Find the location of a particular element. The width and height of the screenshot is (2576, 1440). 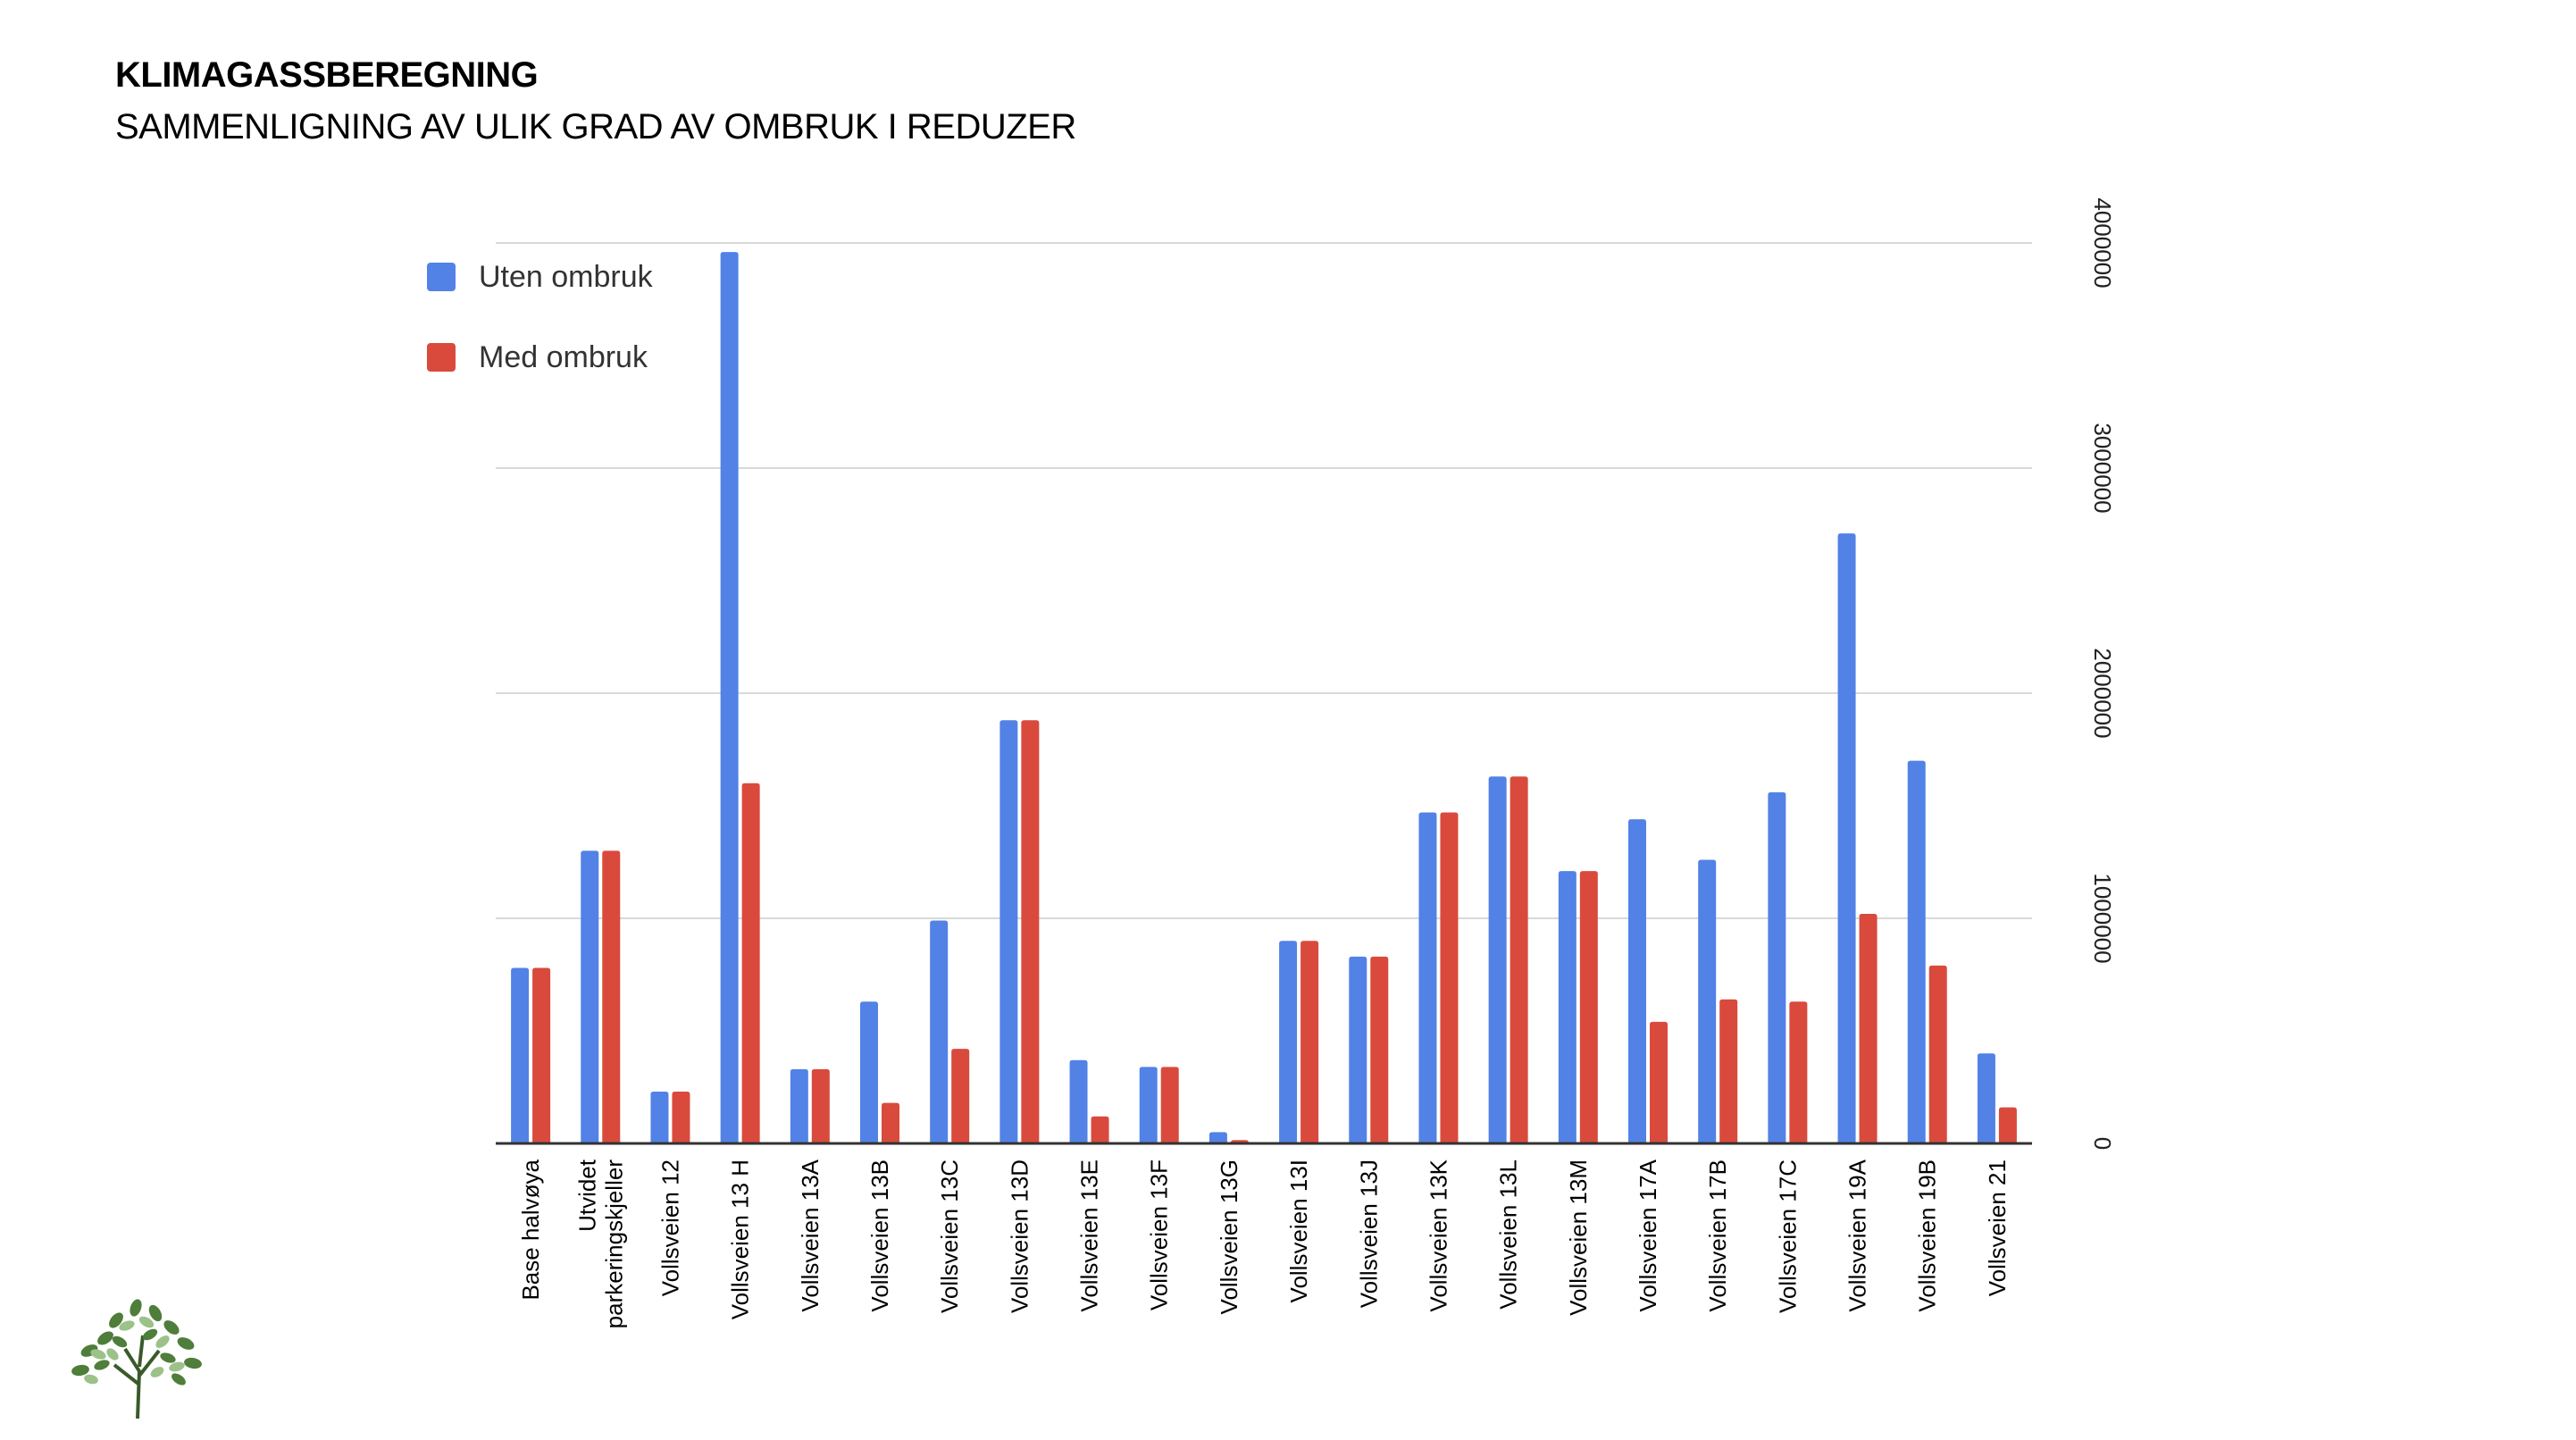

x-tick-label: Vollsveien 17A is located at coordinates (1648, 1235).